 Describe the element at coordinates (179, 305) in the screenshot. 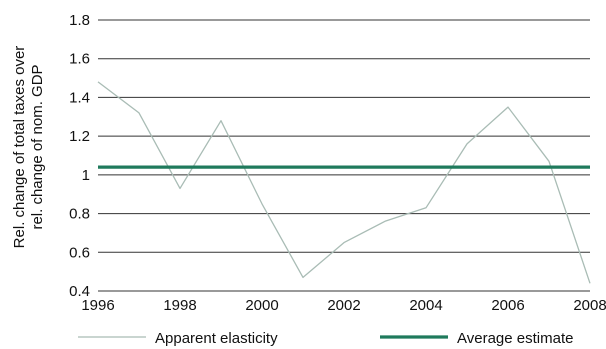

I see `x-tick-label: 1998` at that location.